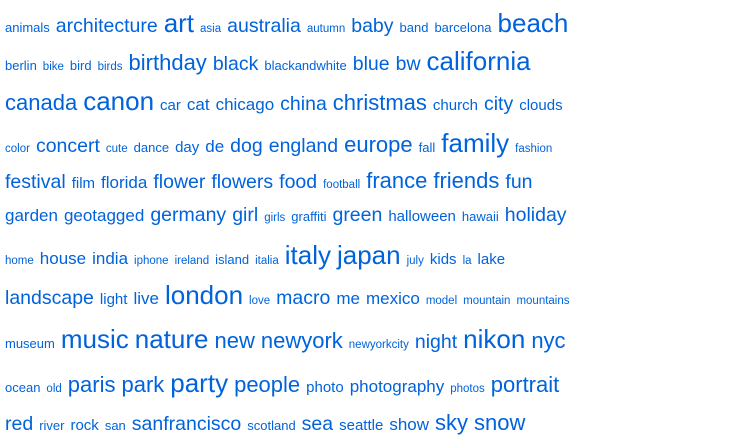  Describe the element at coordinates (357, 215) in the screenshot. I see `tag-link-green: green` at that location.